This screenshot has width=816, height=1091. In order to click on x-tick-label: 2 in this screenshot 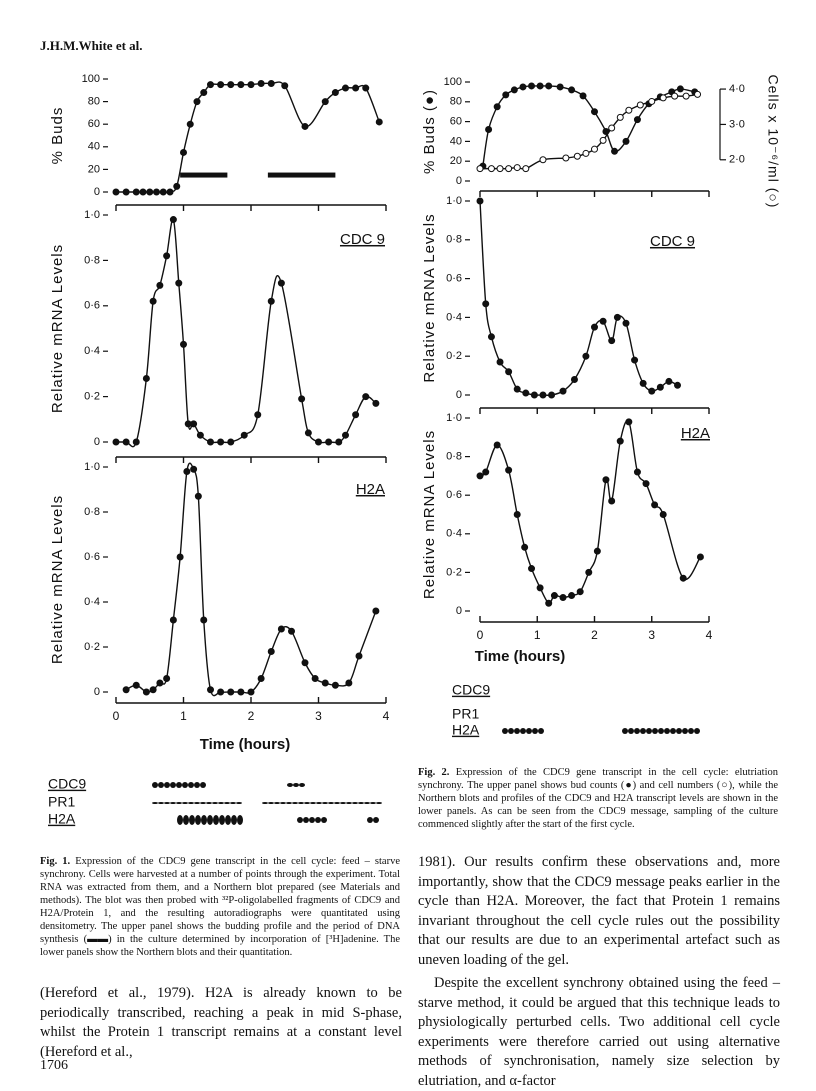, I will do `click(594, 635)`.